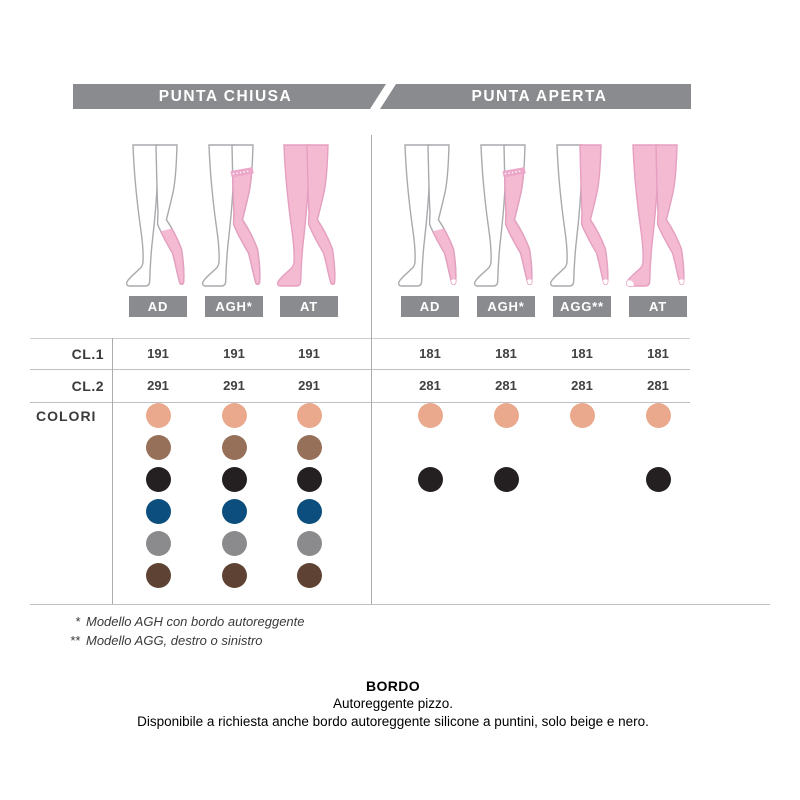 Image resolution: width=800 pixels, height=800 pixels. Describe the element at coordinates (360, 369) in the screenshot. I see `table-line-cl1-cl2` at that location.